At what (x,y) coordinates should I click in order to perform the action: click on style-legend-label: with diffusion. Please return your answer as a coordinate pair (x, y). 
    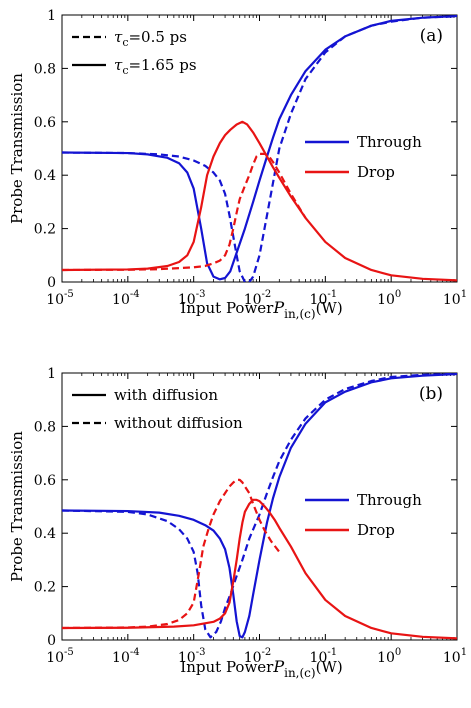
    Looking at the image, I should click on (166, 395).